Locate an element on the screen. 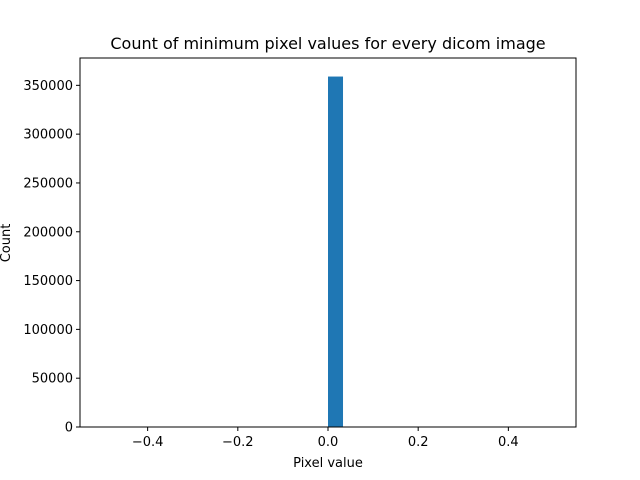  y-tick-label: 50000 is located at coordinates (52, 379).